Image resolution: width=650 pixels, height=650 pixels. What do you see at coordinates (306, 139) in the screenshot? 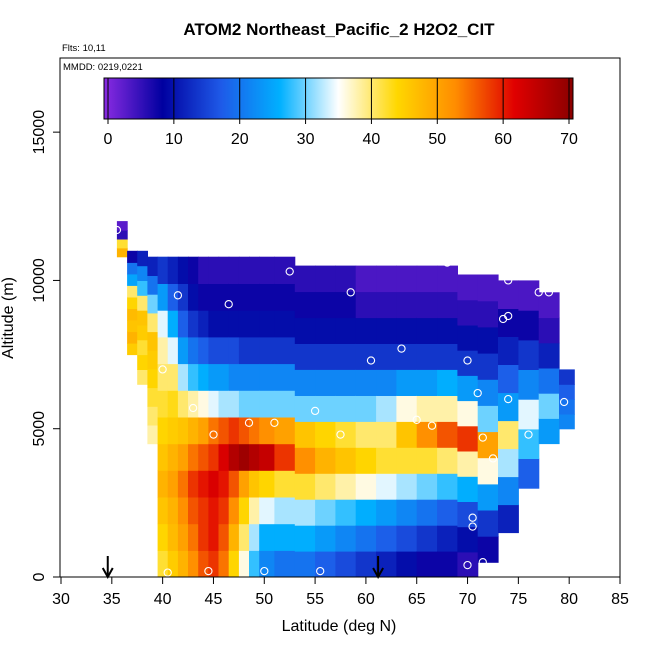
I see `colorbar-tick-label: 30` at bounding box center [306, 139].